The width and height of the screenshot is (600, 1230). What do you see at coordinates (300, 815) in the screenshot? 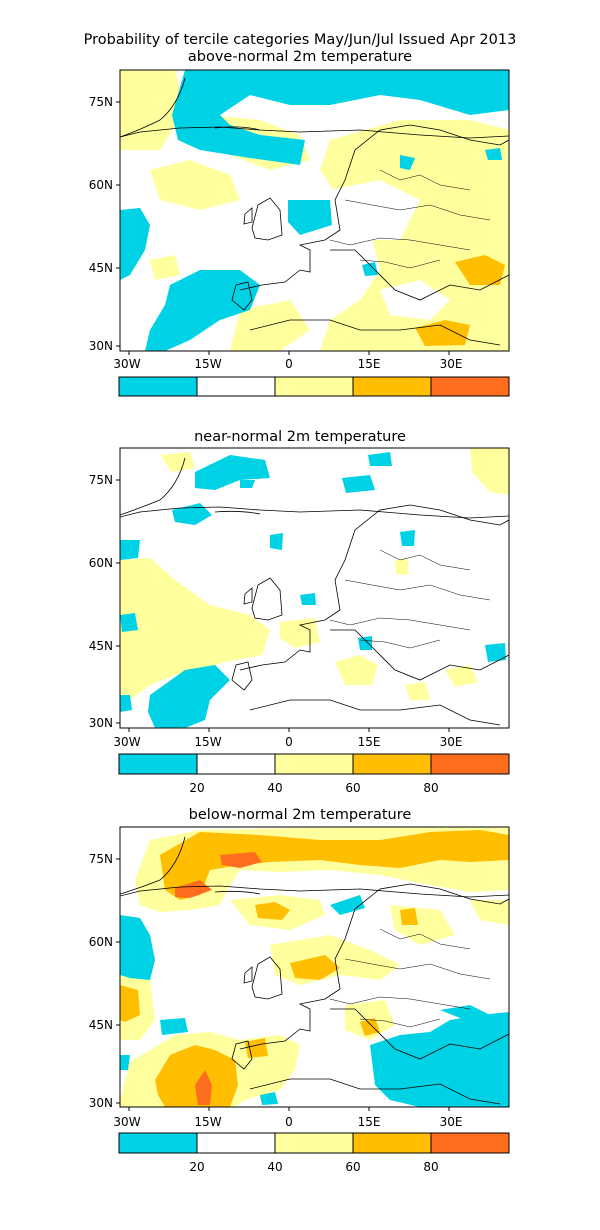
I see `panel-title: below-normal 2m temperature` at bounding box center [300, 815].